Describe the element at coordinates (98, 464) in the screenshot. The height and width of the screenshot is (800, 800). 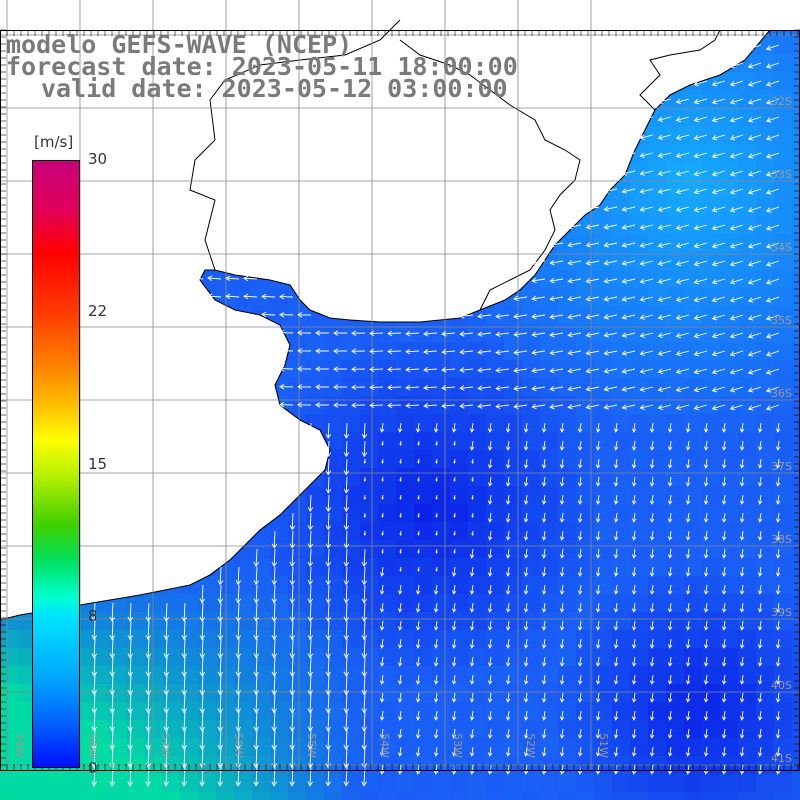
I see `colorbar-tick-15: 15` at that location.